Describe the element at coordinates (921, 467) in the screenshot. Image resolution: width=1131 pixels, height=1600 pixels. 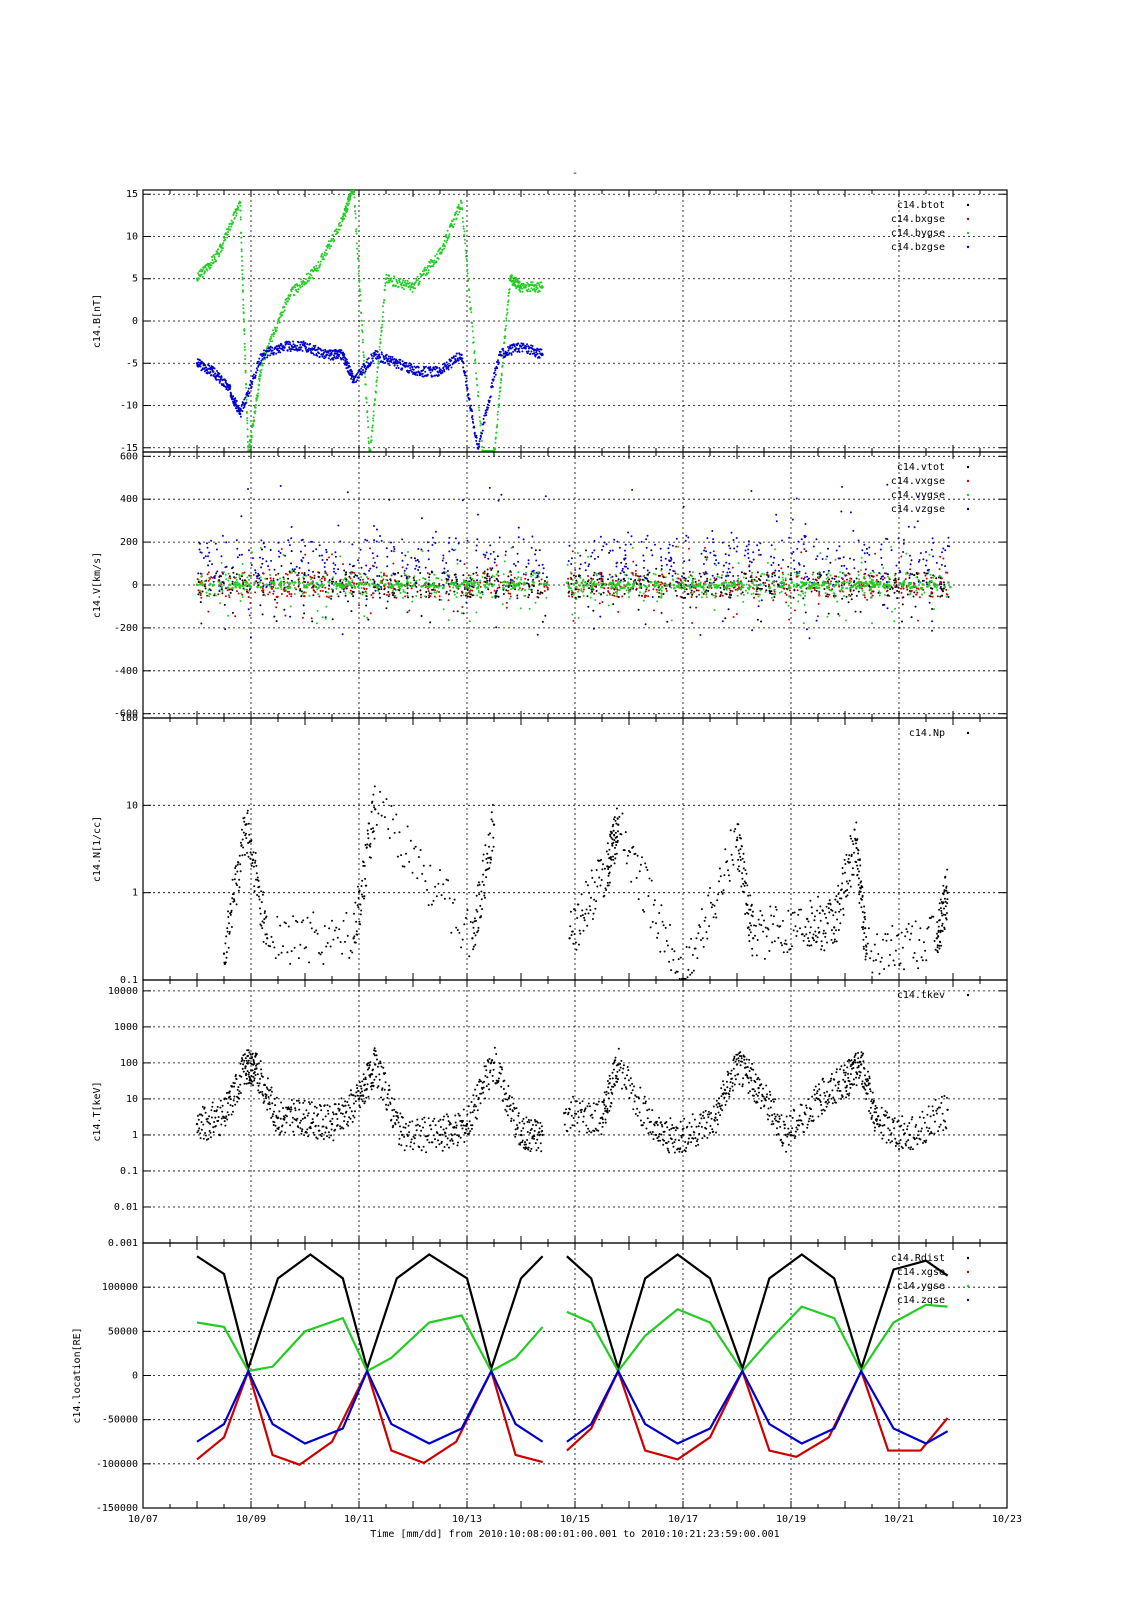
I see `legend-label: c14.vtot` at that location.